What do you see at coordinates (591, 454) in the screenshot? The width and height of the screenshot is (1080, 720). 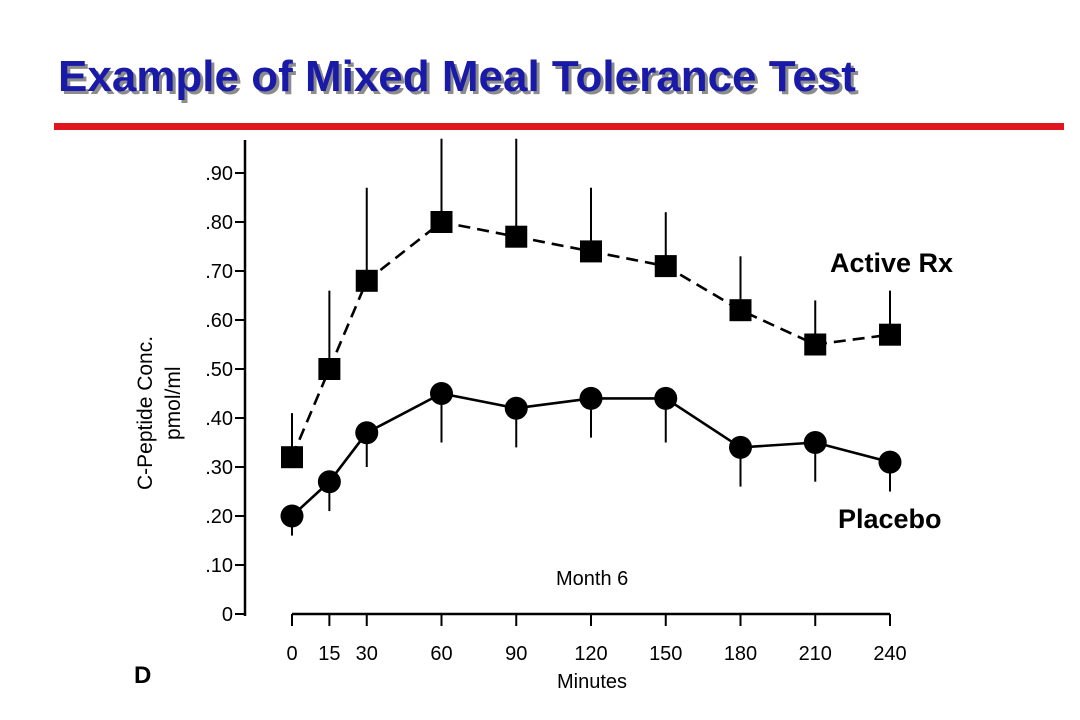 I see `series-line` at bounding box center [591, 454].